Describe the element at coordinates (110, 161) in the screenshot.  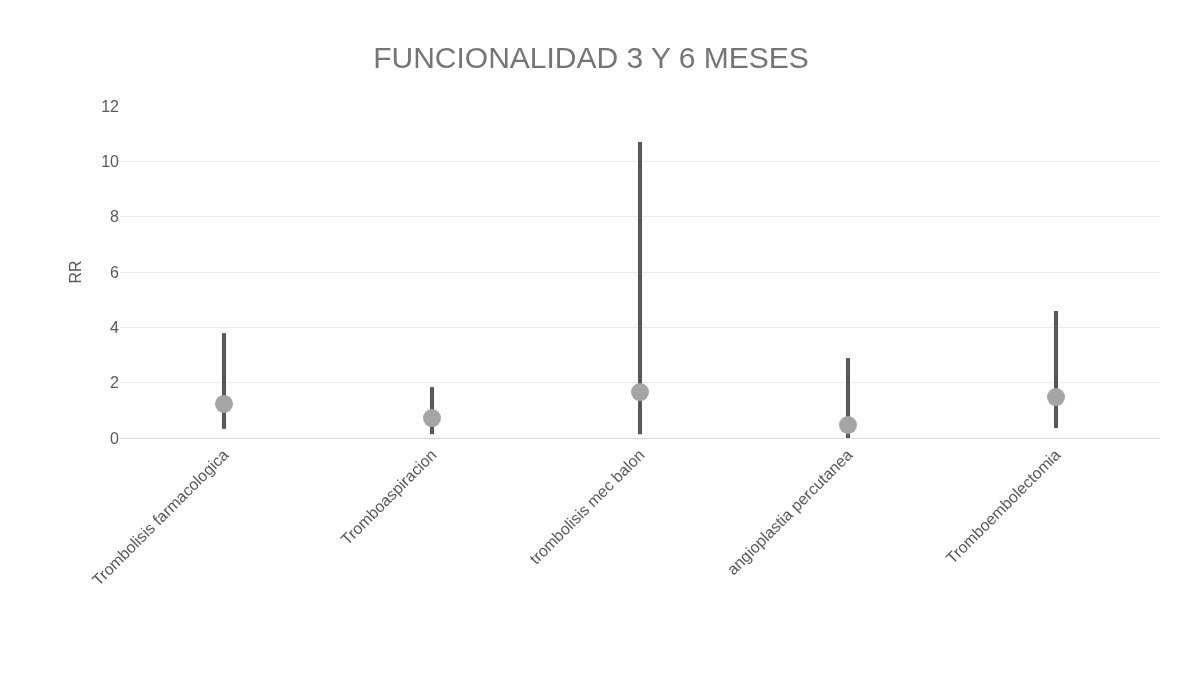
I see `y-tick-label: 10` at that location.